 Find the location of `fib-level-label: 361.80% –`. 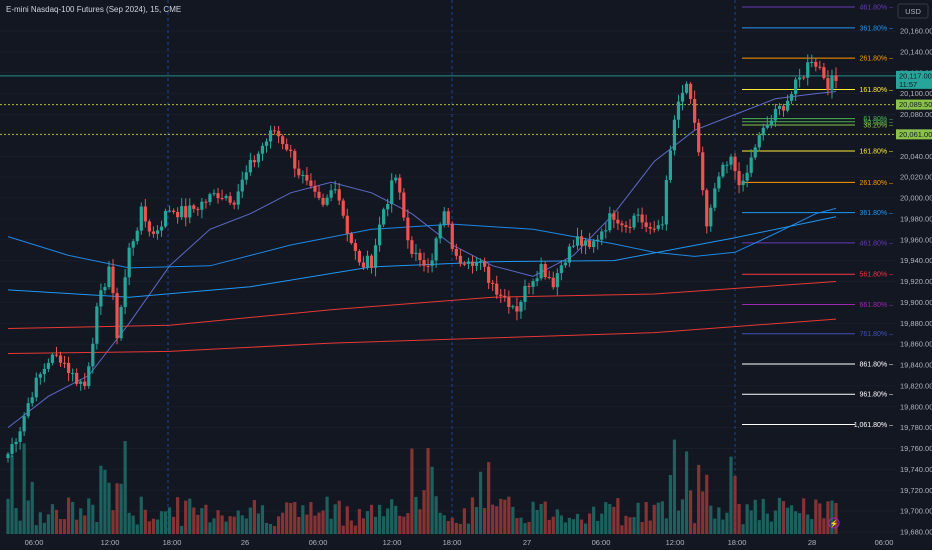

fib-level-label: 361.80% – is located at coordinates (877, 213).